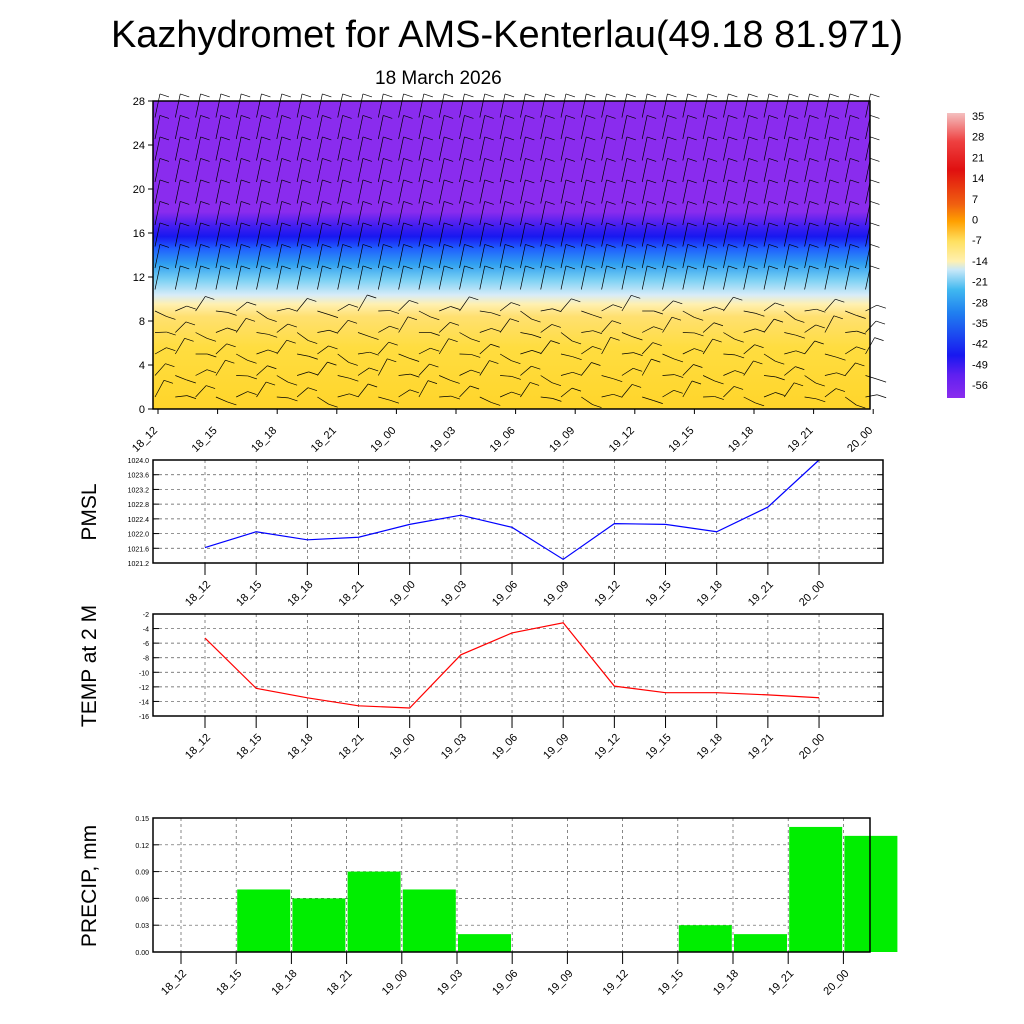  What do you see at coordinates (518, 511) in the screenshot?
I see `panel-frame` at bounding box center [518, 511].